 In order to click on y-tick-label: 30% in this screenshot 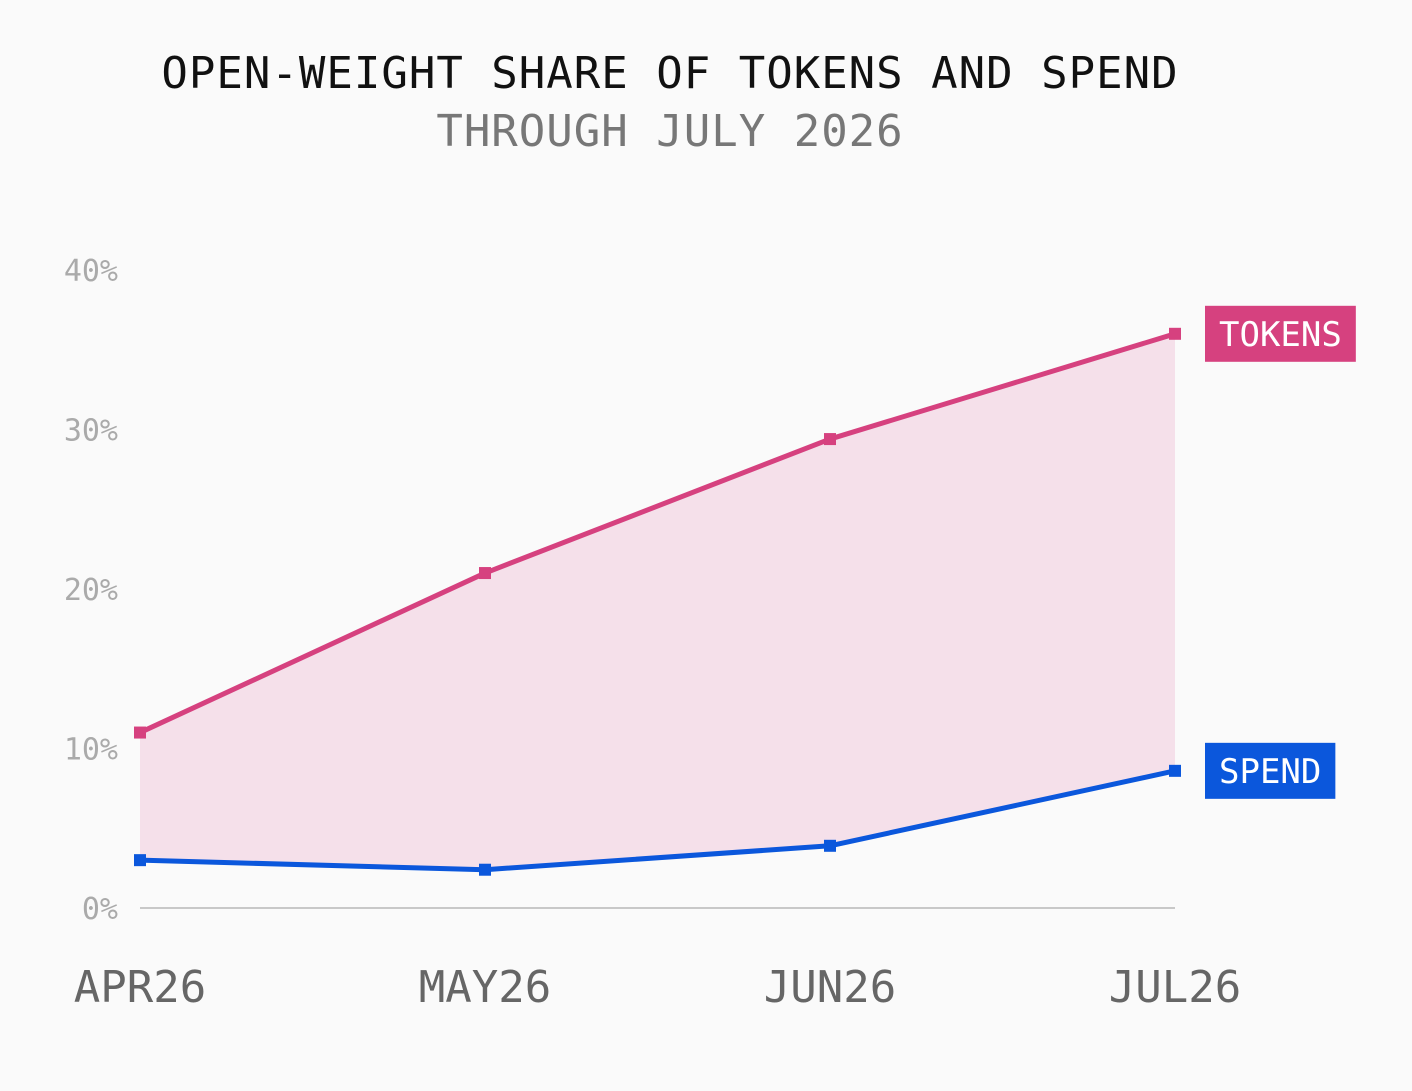, I will do `click(91, 431)`.